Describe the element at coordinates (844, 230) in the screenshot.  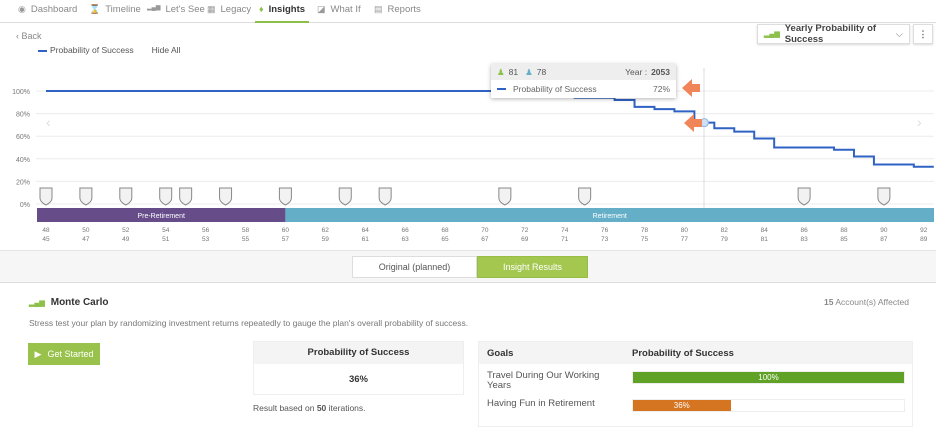
I see `x-tick-age1: 88` at that location.